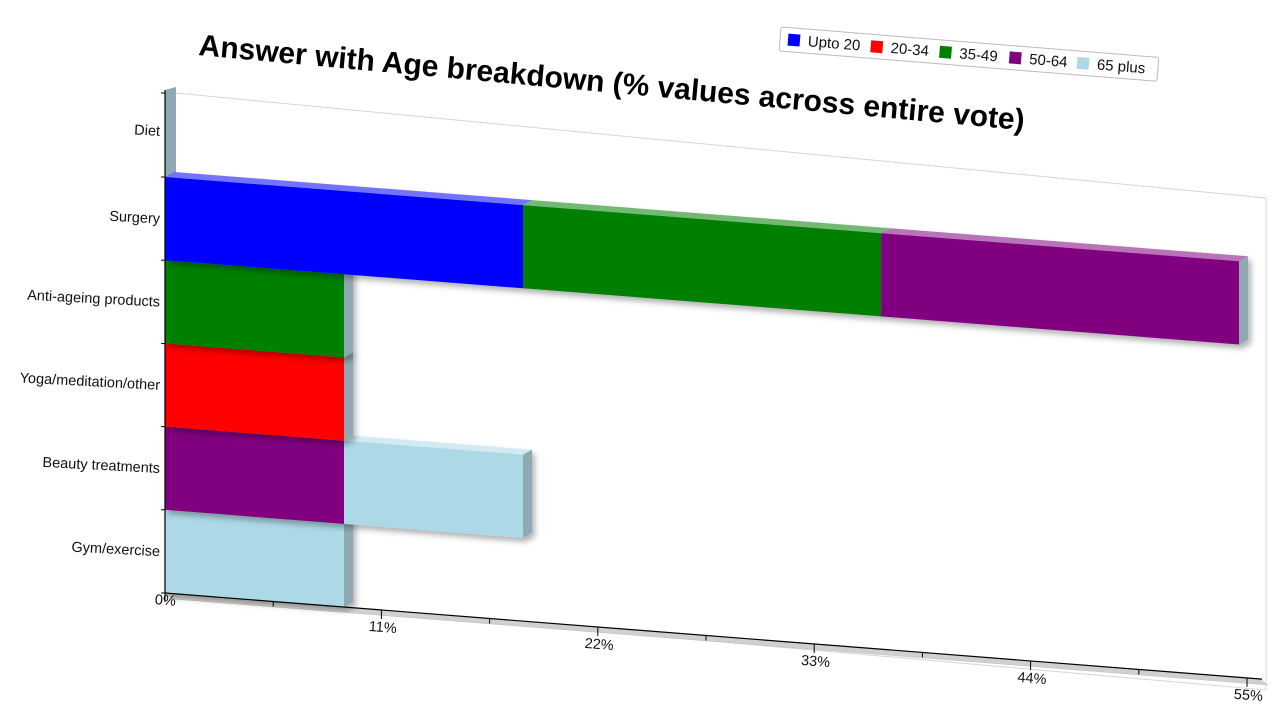 The width and height of the screenshot is (1280, 725). What do you see at coordinates (599, 645) in the screenshot?
I see `x-tick-label: 22%` at bounding box center [599, 645].